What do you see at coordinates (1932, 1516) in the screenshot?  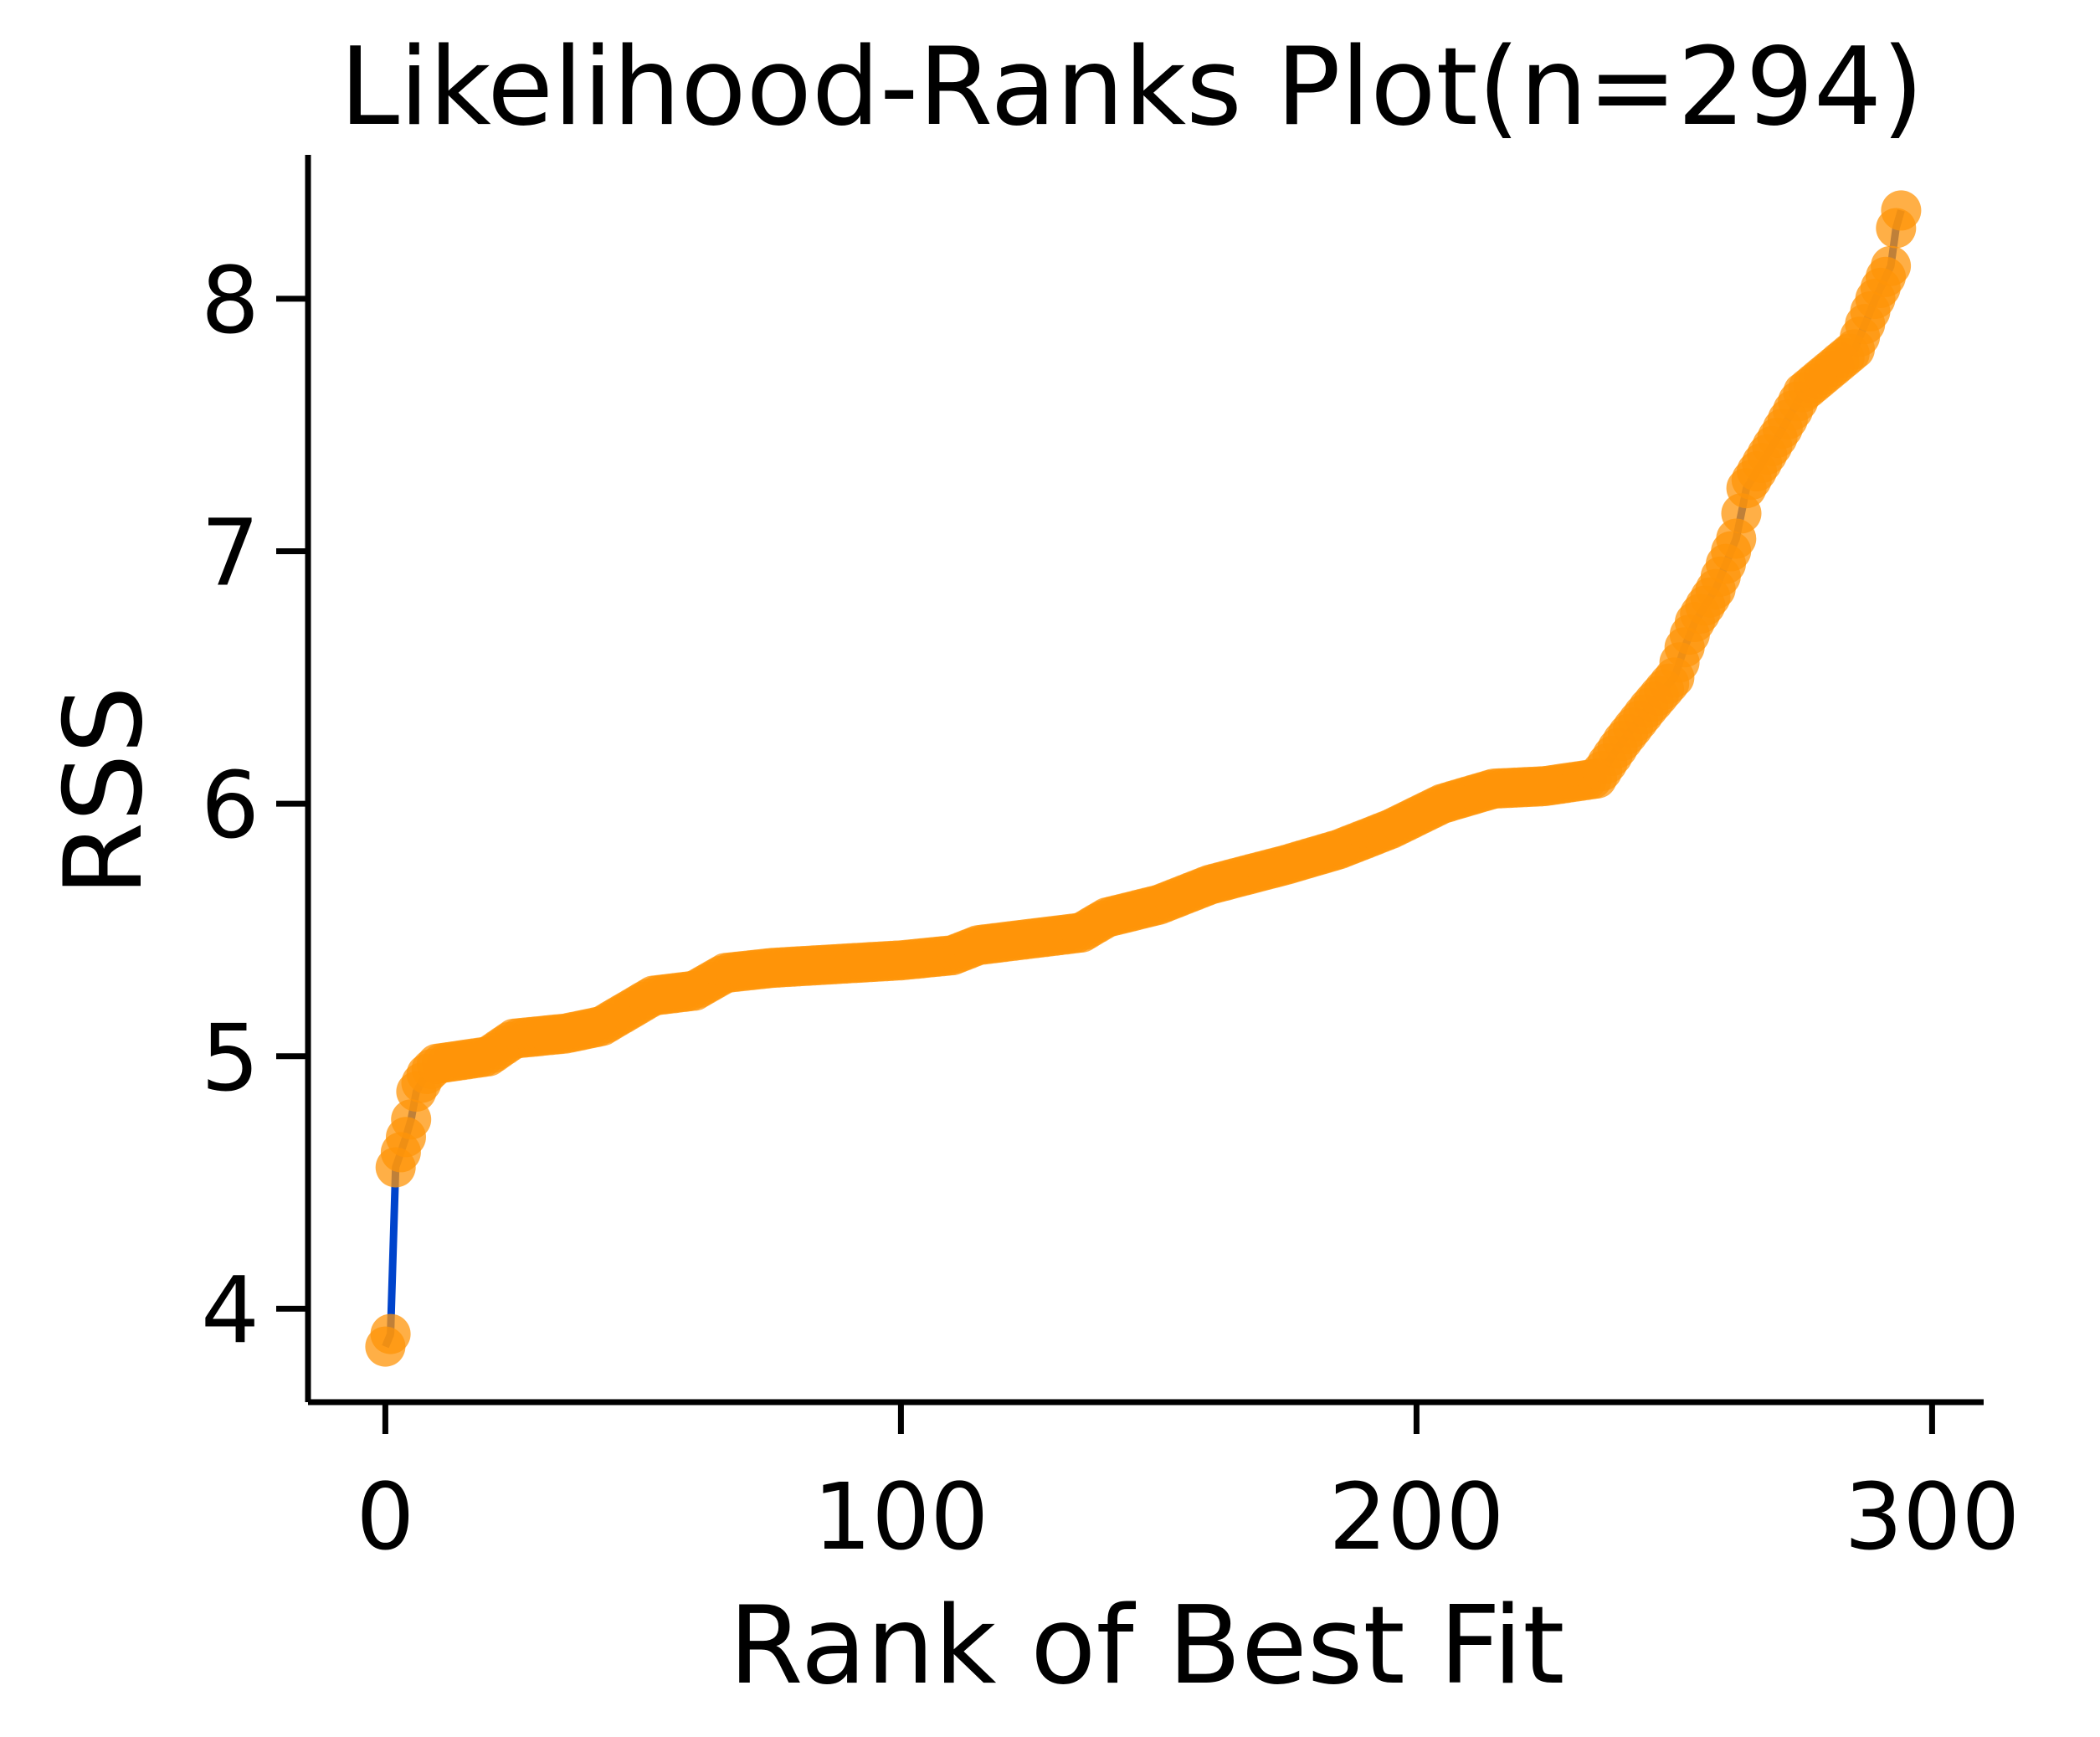 I see `x-tick-label: 300` at bounding box center [1932, 1516].